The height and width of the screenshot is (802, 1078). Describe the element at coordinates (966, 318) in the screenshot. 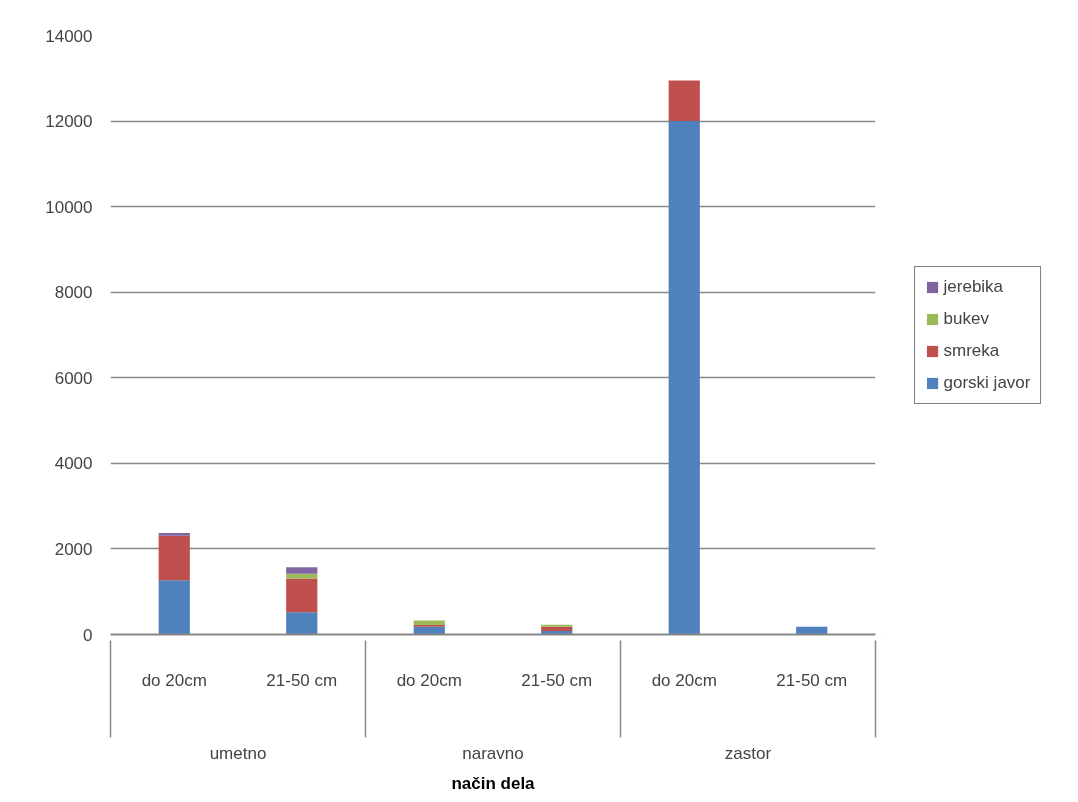

I see `legend-label: bukev` at that location.